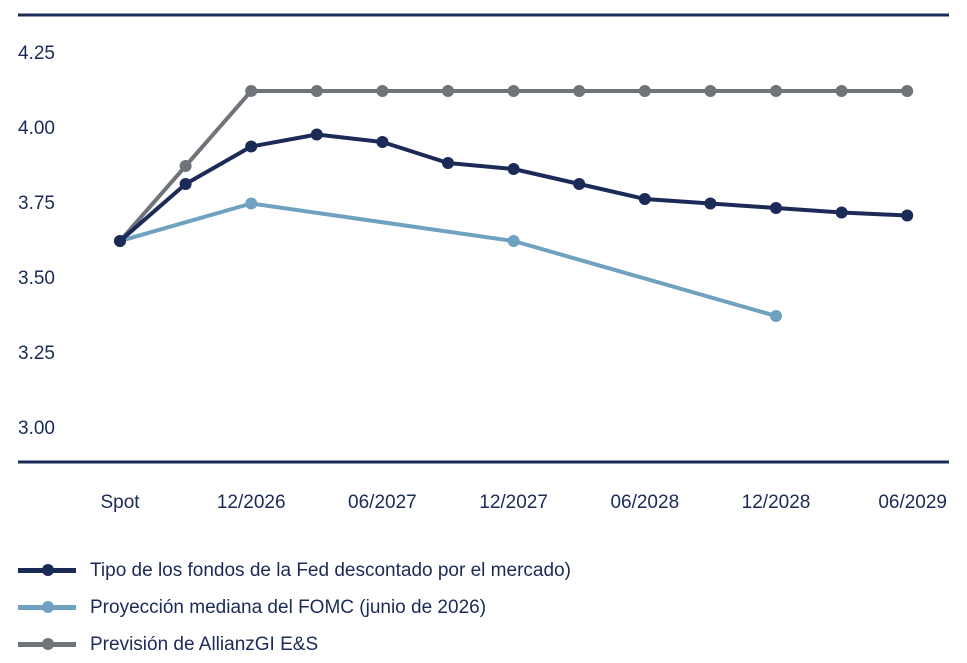  Describe the element at coordinates (514, 187) in the screenshot. I see `series-line-market` at that location.